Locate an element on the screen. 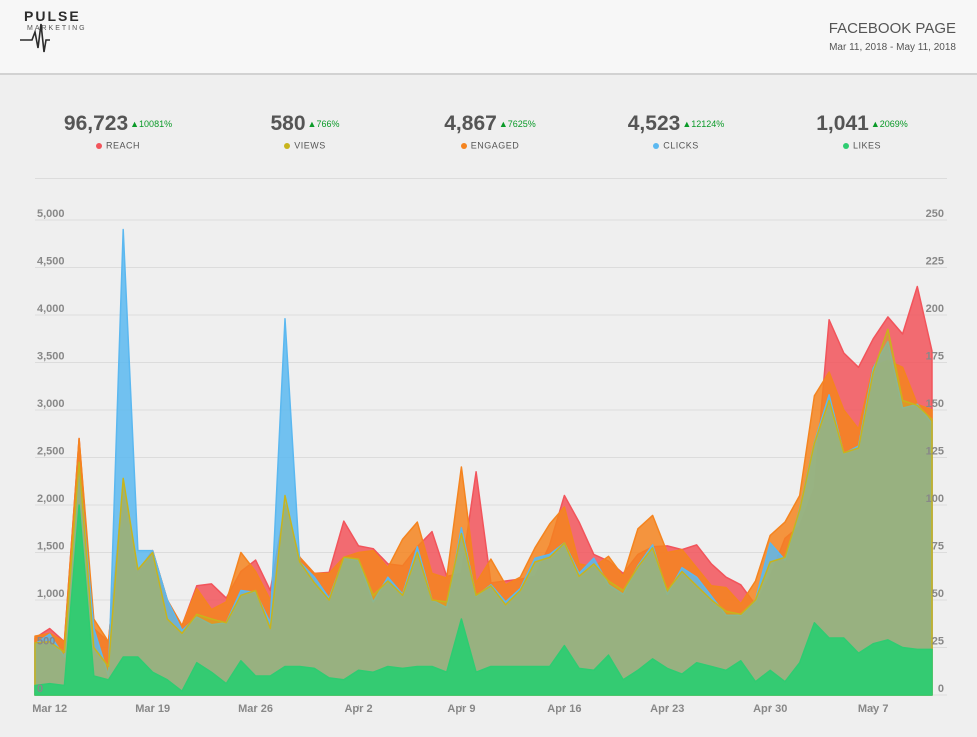 The width and height of the screenshot is (977, 737). kpi-likes: 1,041 ▲2069% LIKES is located at coordinates (862, 131).